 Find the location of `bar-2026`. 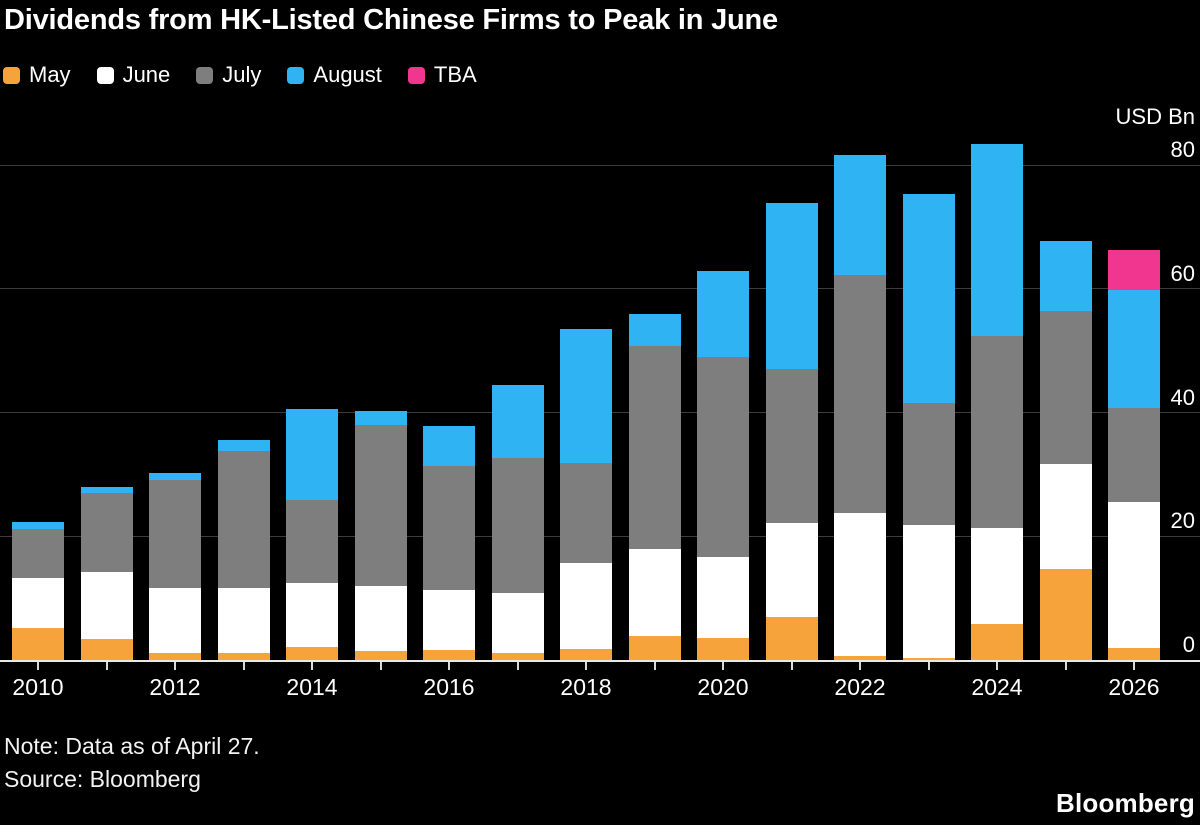

bar-2026 is located at coordinates (1134, 330).